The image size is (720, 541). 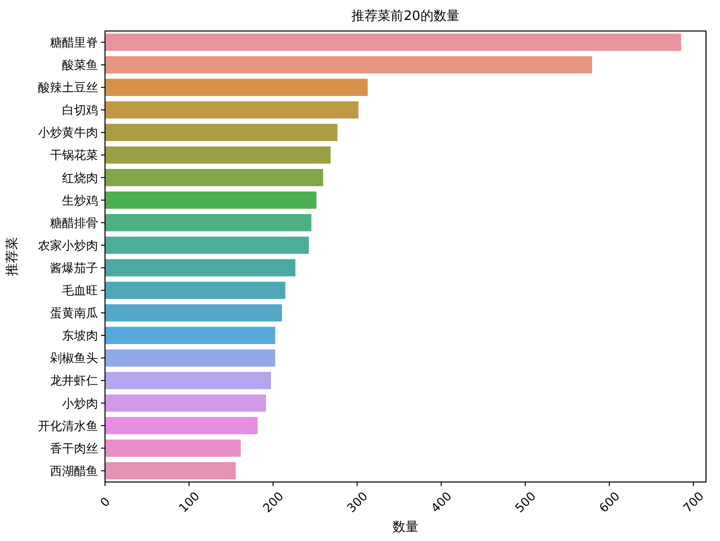 I want to click on y-tick-label: 干锅花菜, so click(x=74, y=155).